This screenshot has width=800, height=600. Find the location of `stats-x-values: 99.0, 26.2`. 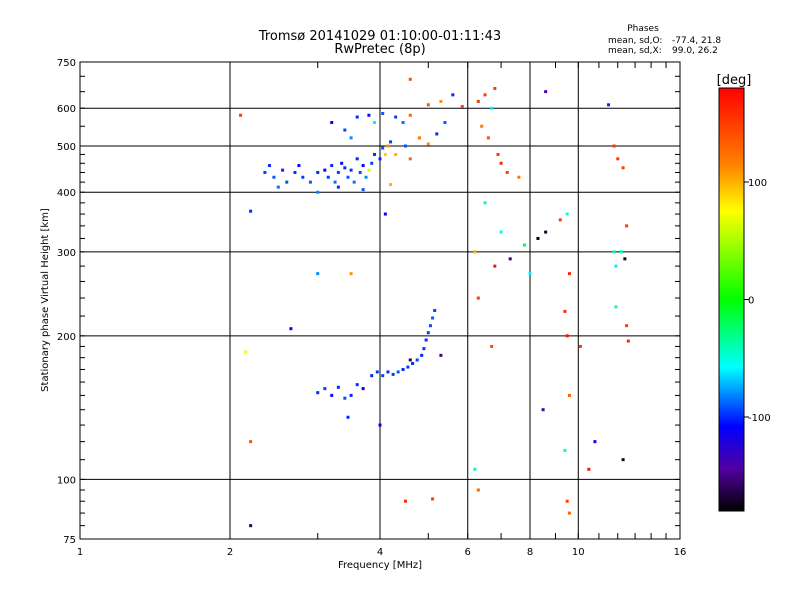

stats-x-values: 99.0, 26.2 is located at coordinates (695, 51).